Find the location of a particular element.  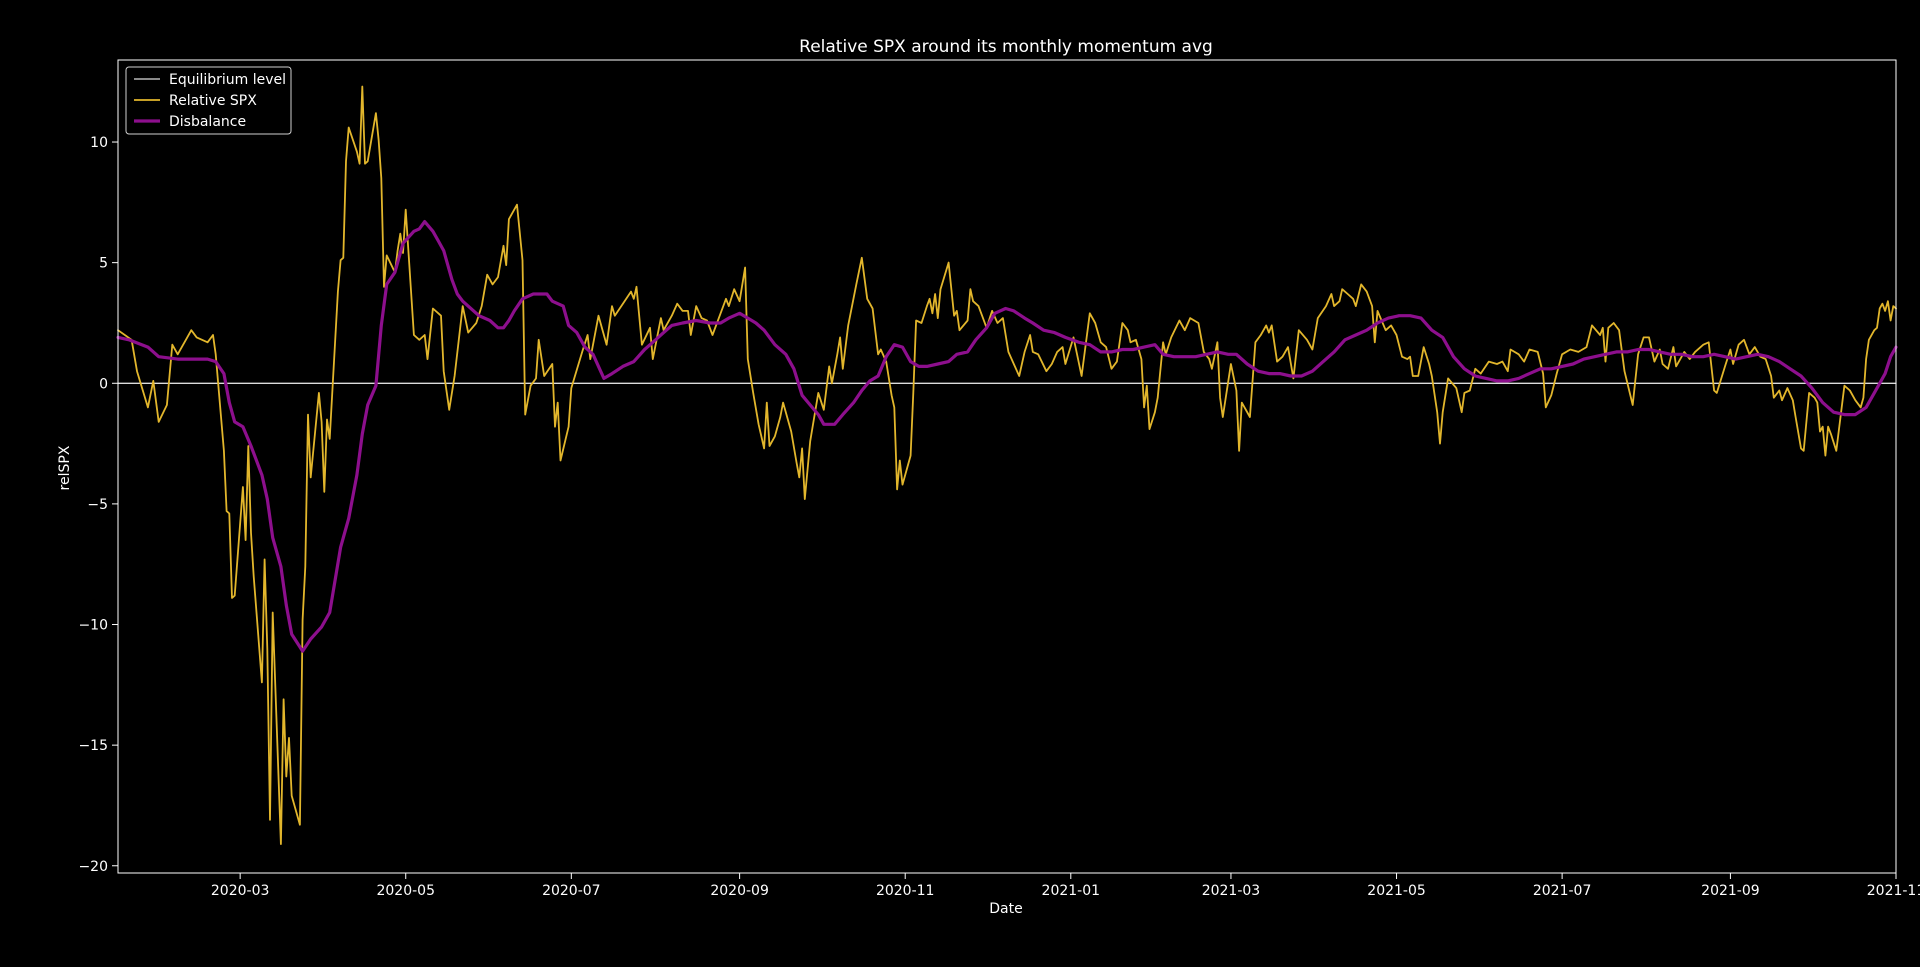

x-tick-label: 2021-03 is located at coordinates (1231, 891).